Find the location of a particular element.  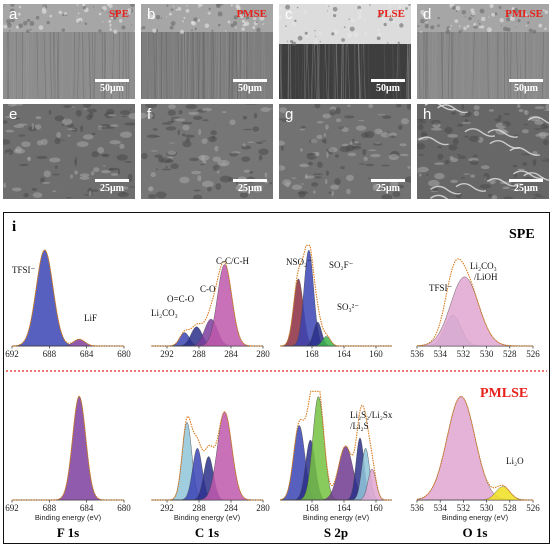

peak-annotation: SO₃²⁻ is located at coordinates (348, 307).